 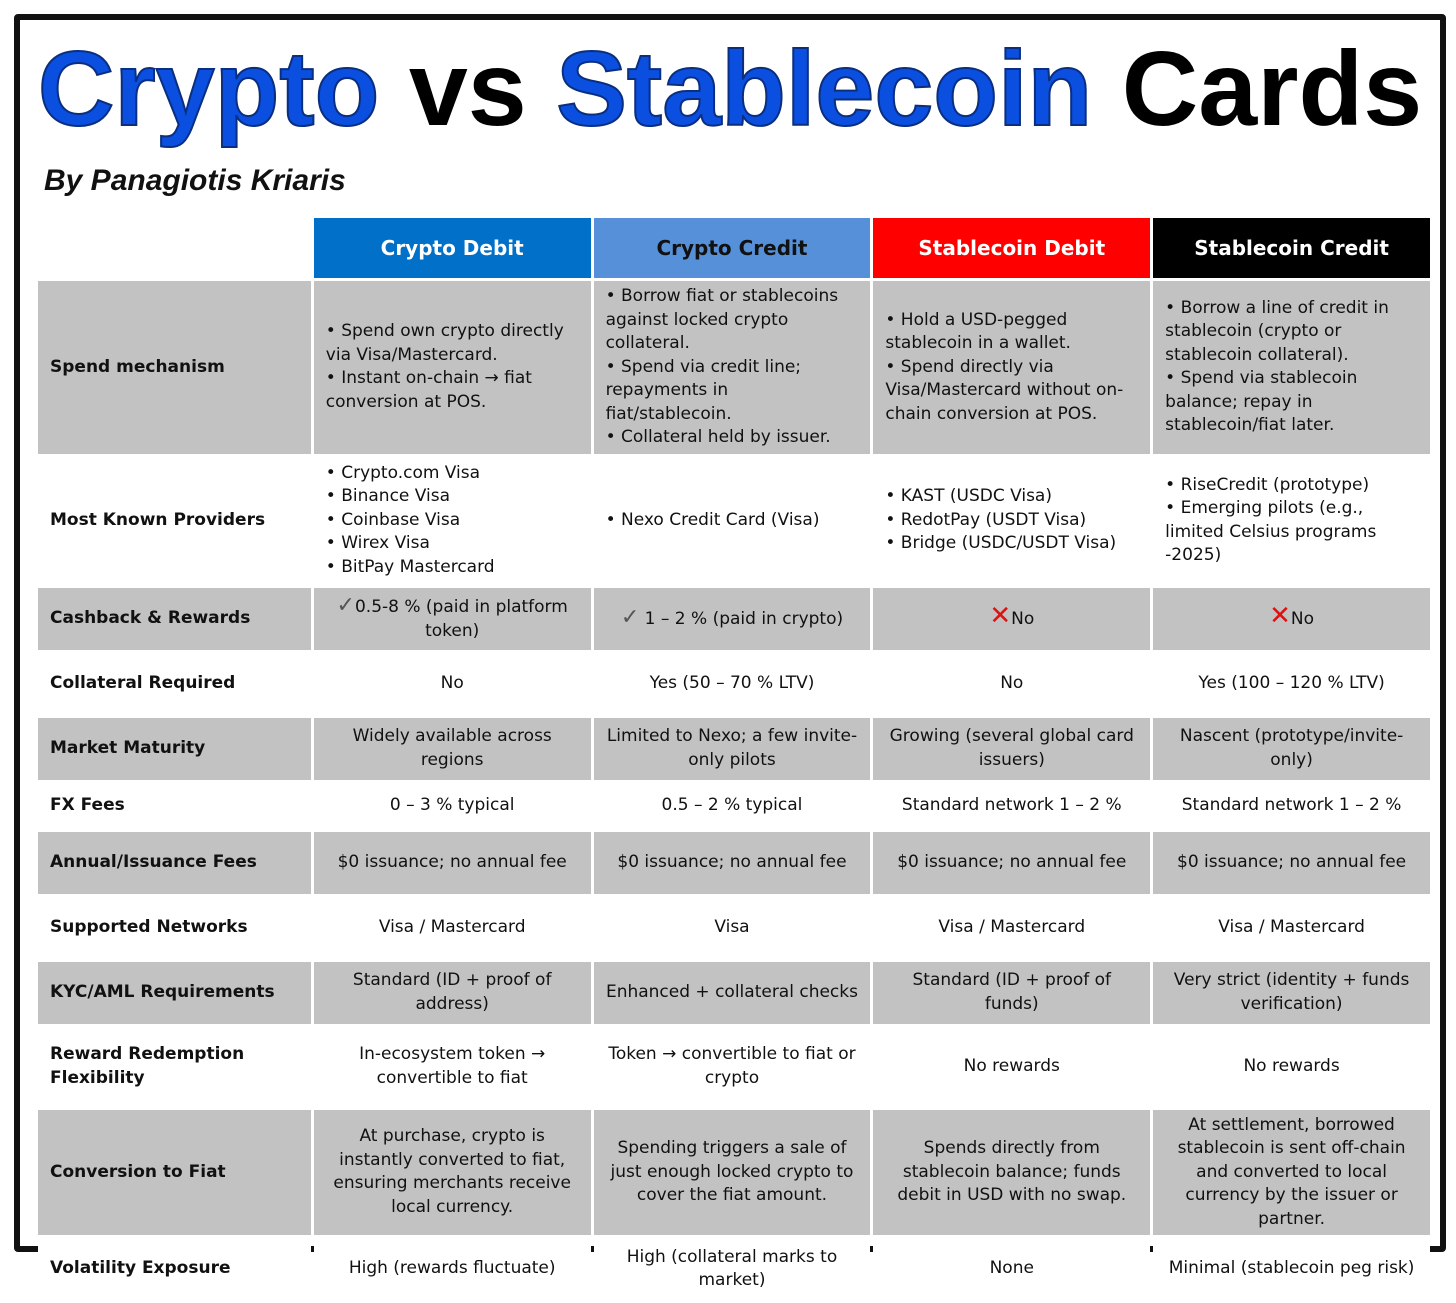 What do you see at coordinates (174, 1269) in the screenshot?
I see `row-label: Volatility Exposure` at bounding box center [174, 1269].